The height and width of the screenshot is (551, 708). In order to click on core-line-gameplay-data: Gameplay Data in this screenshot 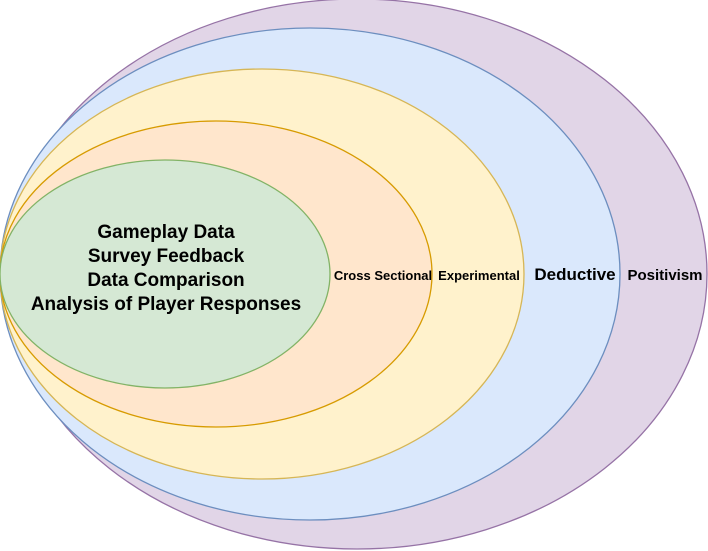, I will do `click(166, 232)`.